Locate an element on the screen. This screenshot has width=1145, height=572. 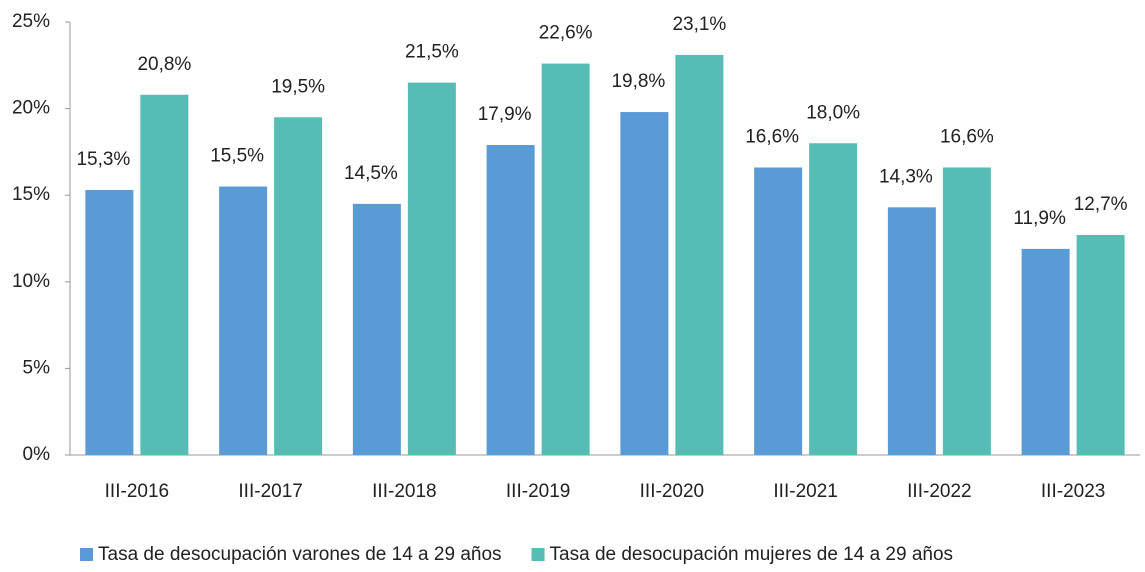
x-tick-label: III-2017 is located at coordinates (270, 491).